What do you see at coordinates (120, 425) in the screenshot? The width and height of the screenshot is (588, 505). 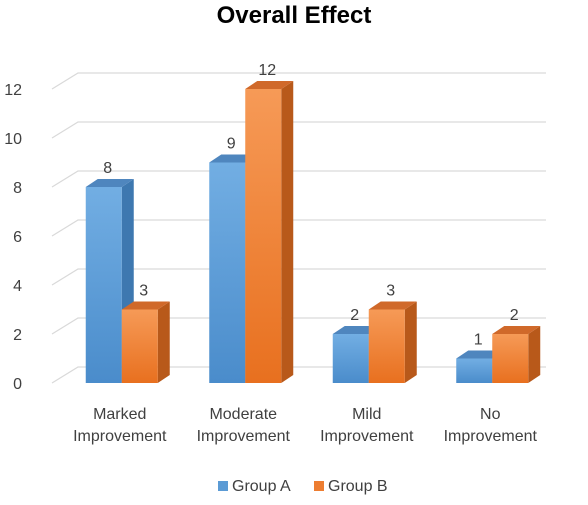 I see `x-tick-label: Marked Improvement` at bounding box center [120, 425].